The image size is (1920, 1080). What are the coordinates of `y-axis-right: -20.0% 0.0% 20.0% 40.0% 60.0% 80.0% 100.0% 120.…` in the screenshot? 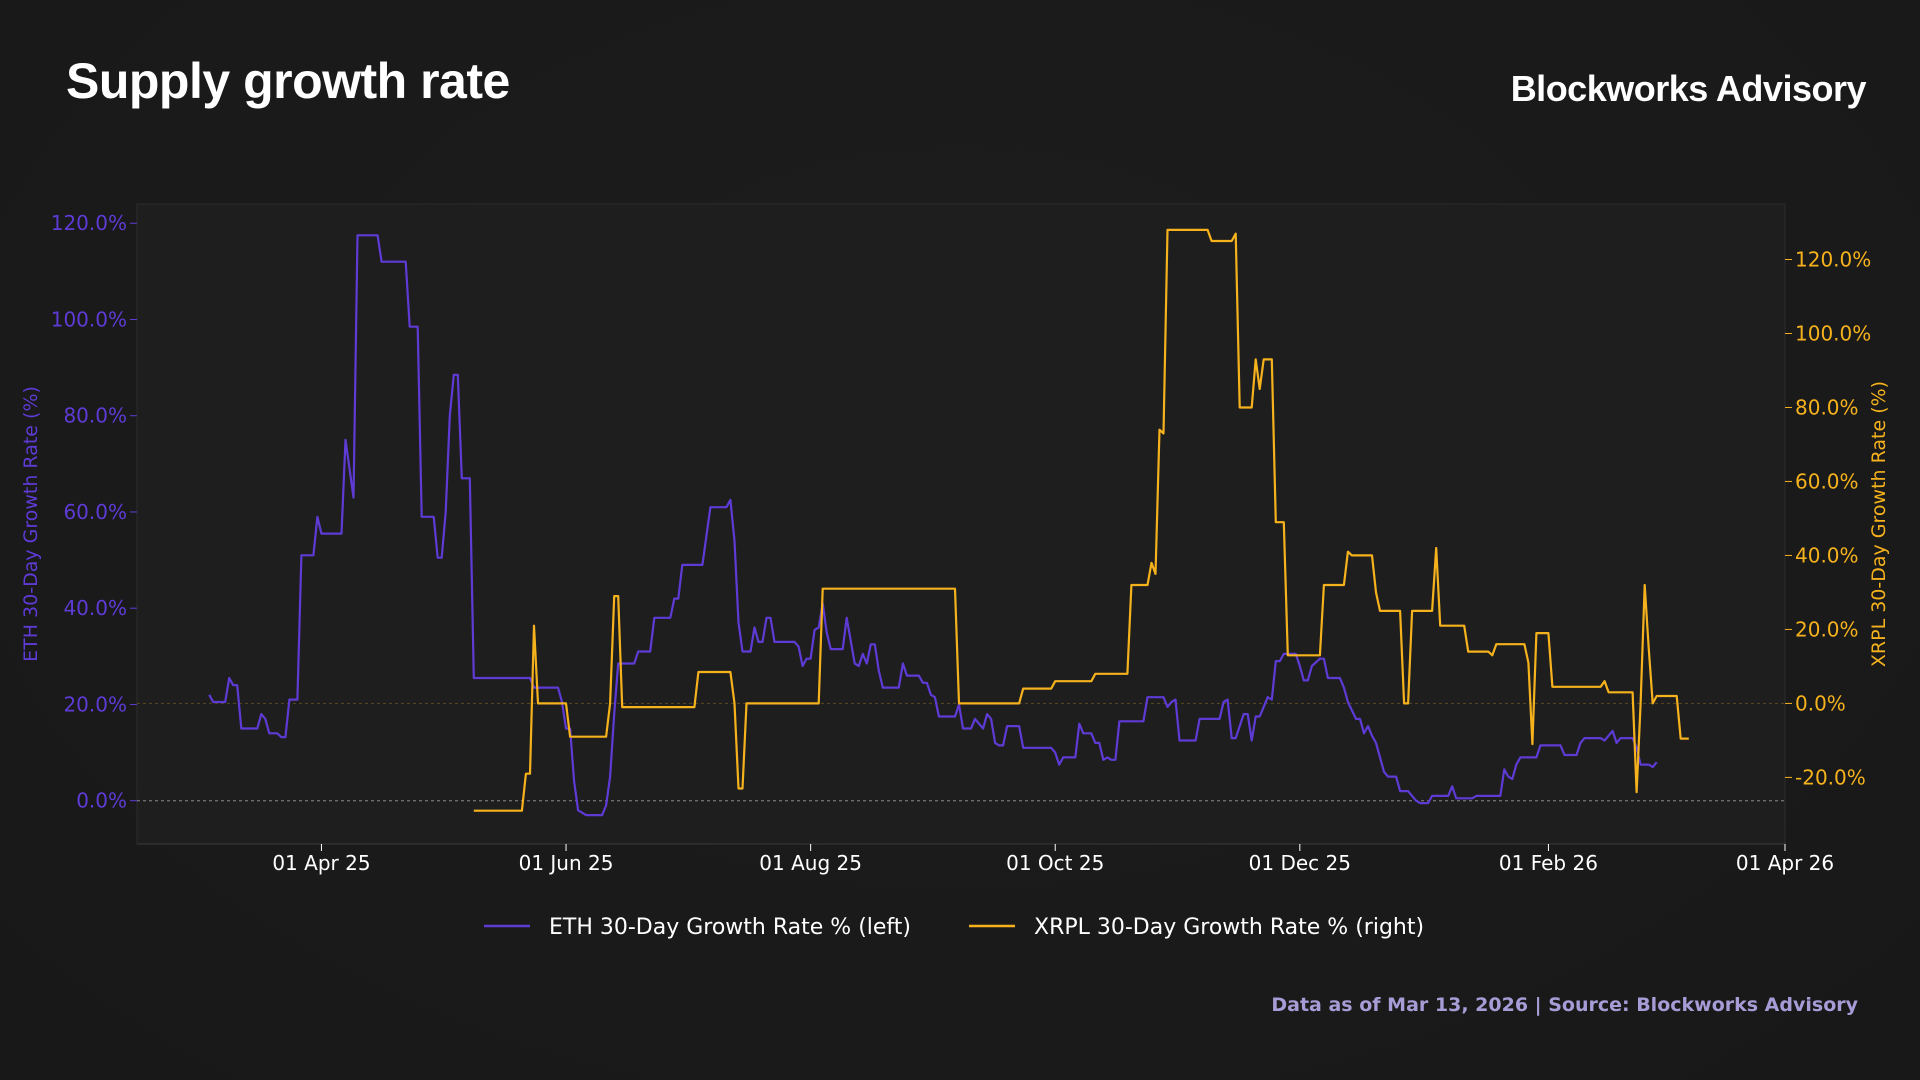 It's located at (1828, 518).